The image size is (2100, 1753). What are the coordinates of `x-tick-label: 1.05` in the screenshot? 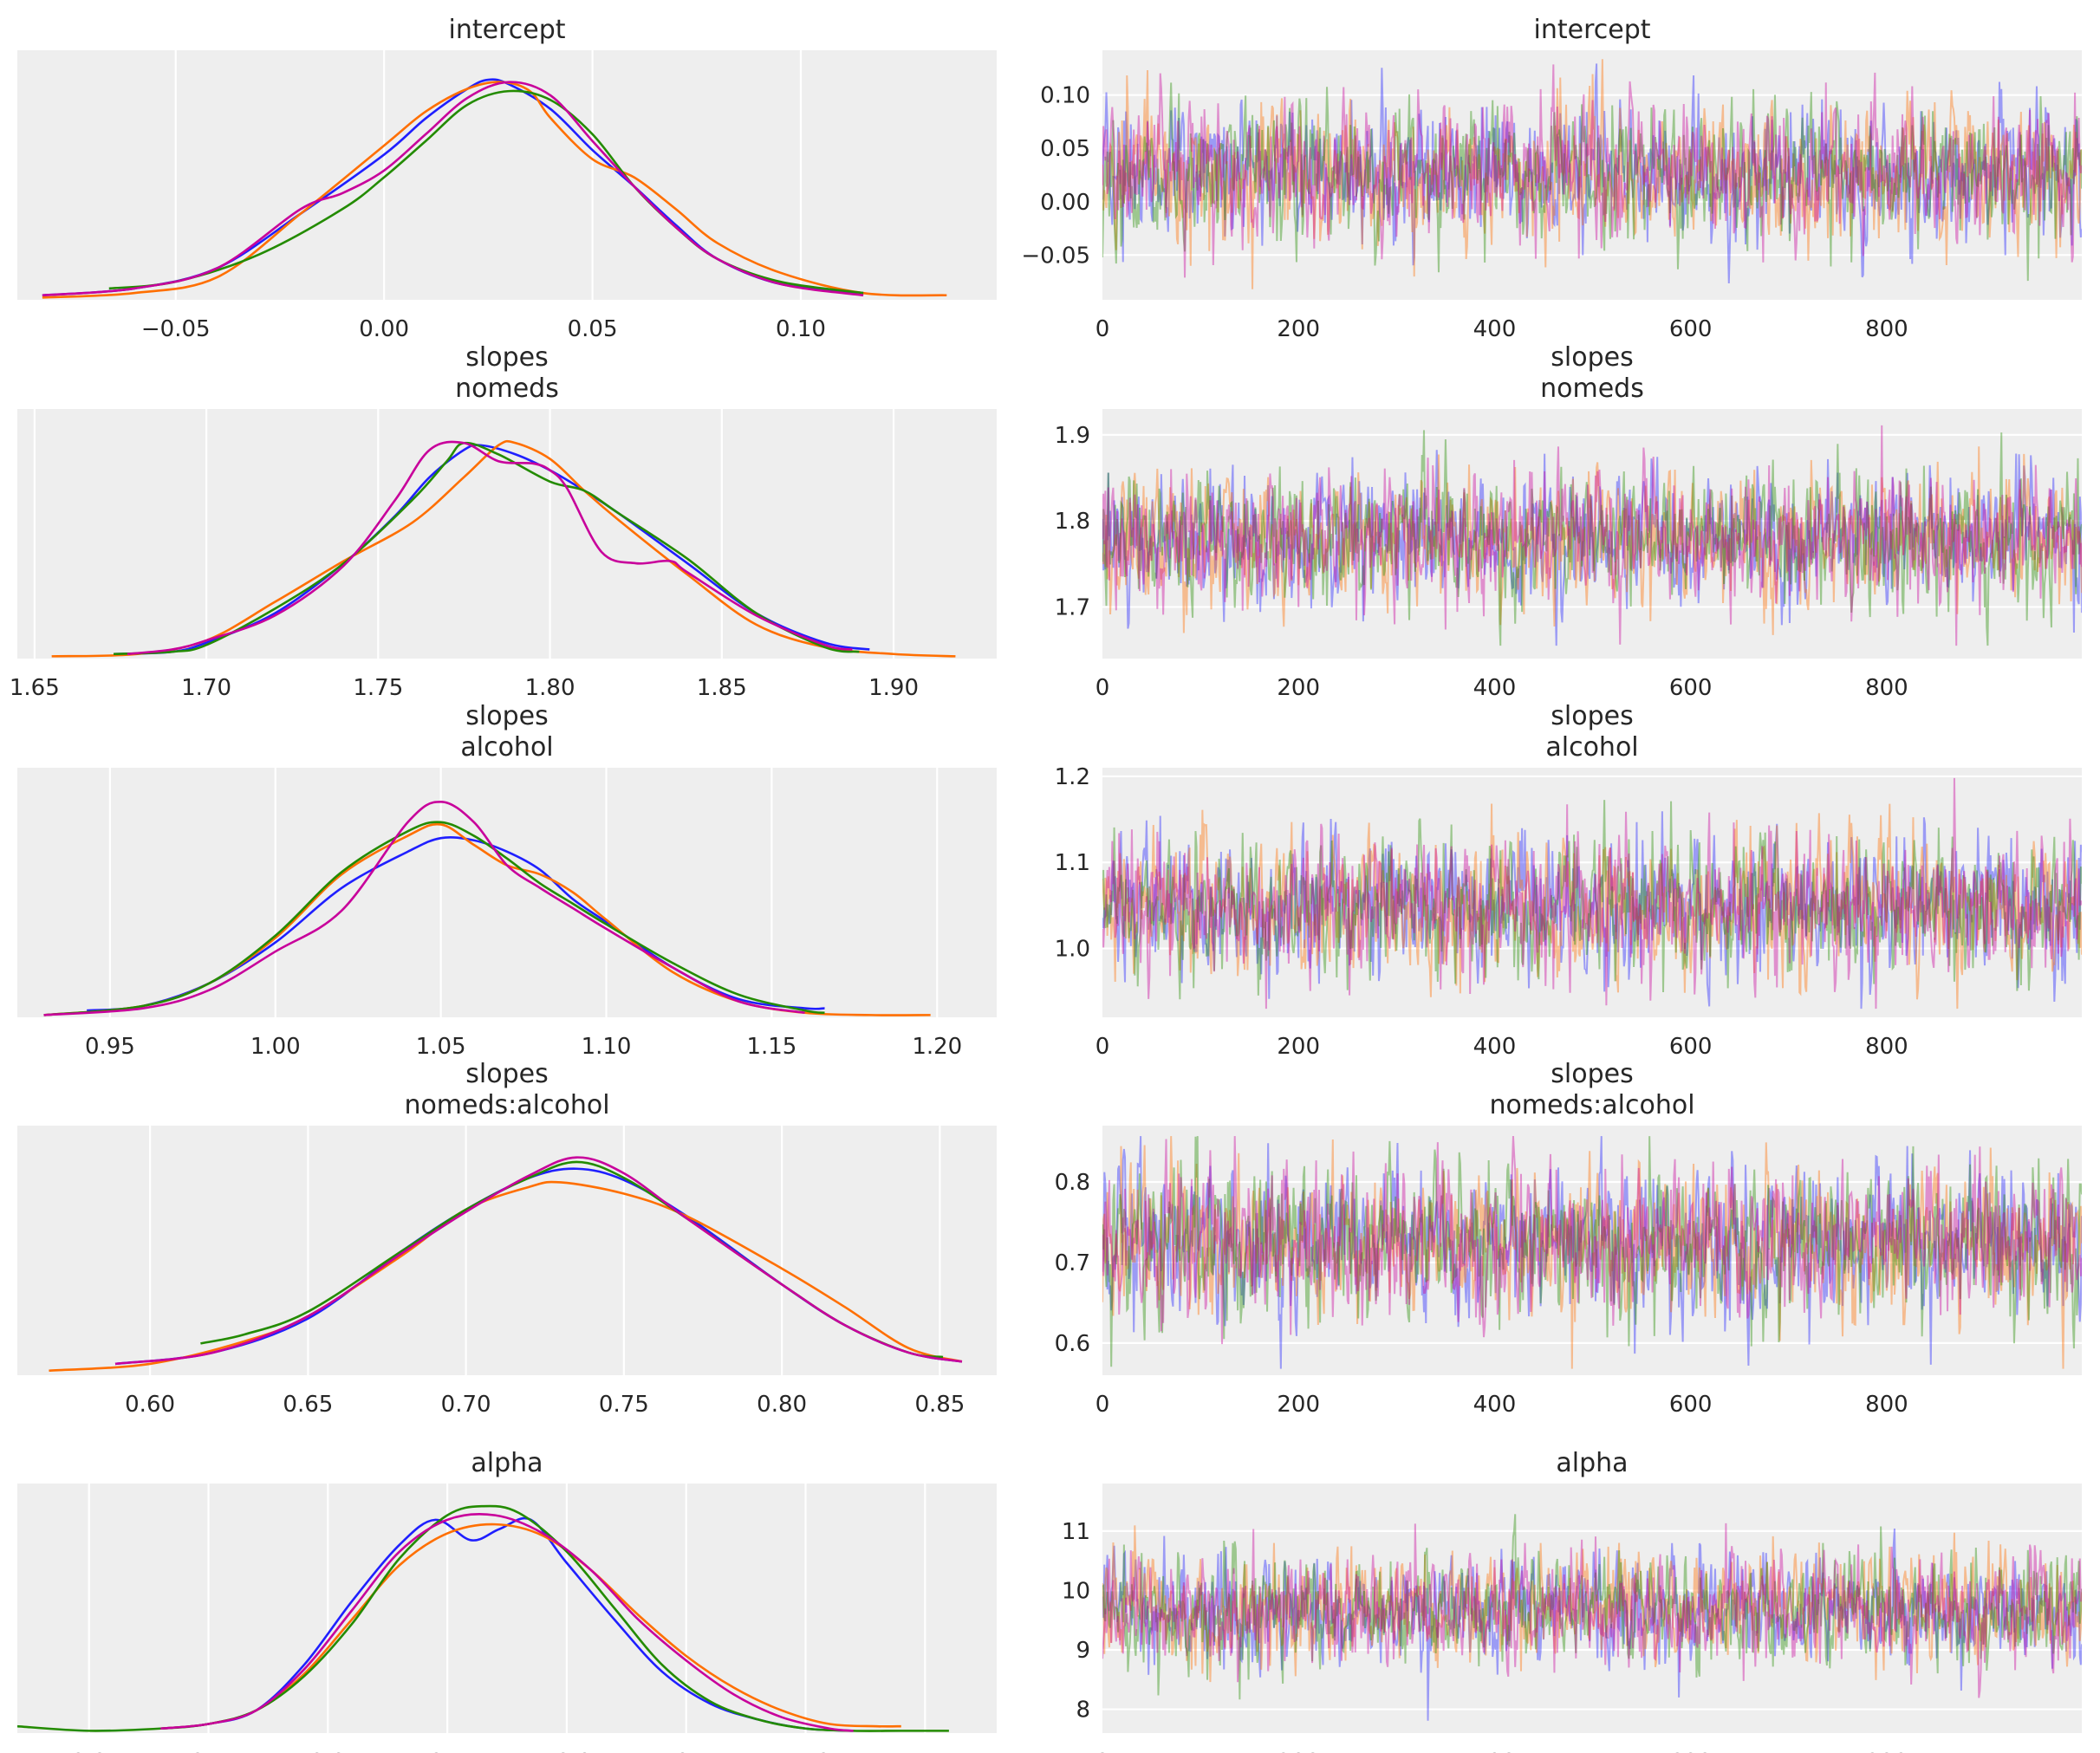 It's located at (441, 1047).